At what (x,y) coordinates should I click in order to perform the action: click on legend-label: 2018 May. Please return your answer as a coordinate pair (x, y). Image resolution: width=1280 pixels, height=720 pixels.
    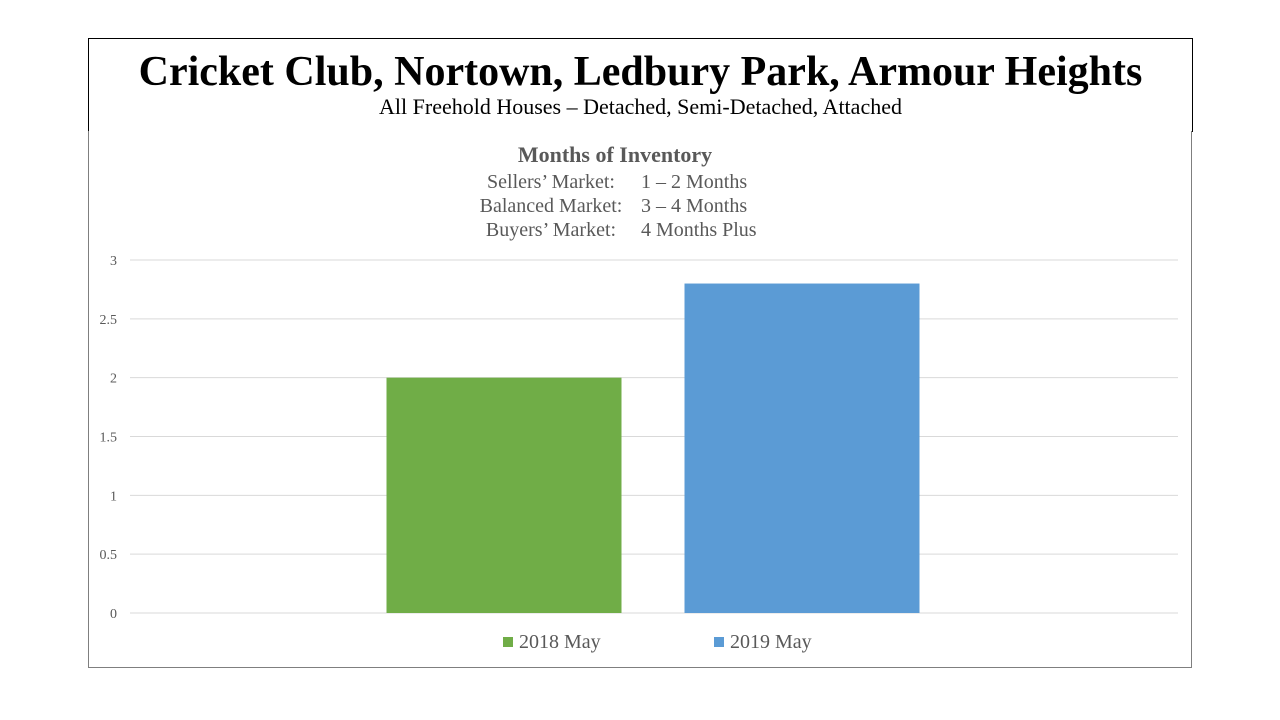
    Looking at the image, I should click on (560, 642).